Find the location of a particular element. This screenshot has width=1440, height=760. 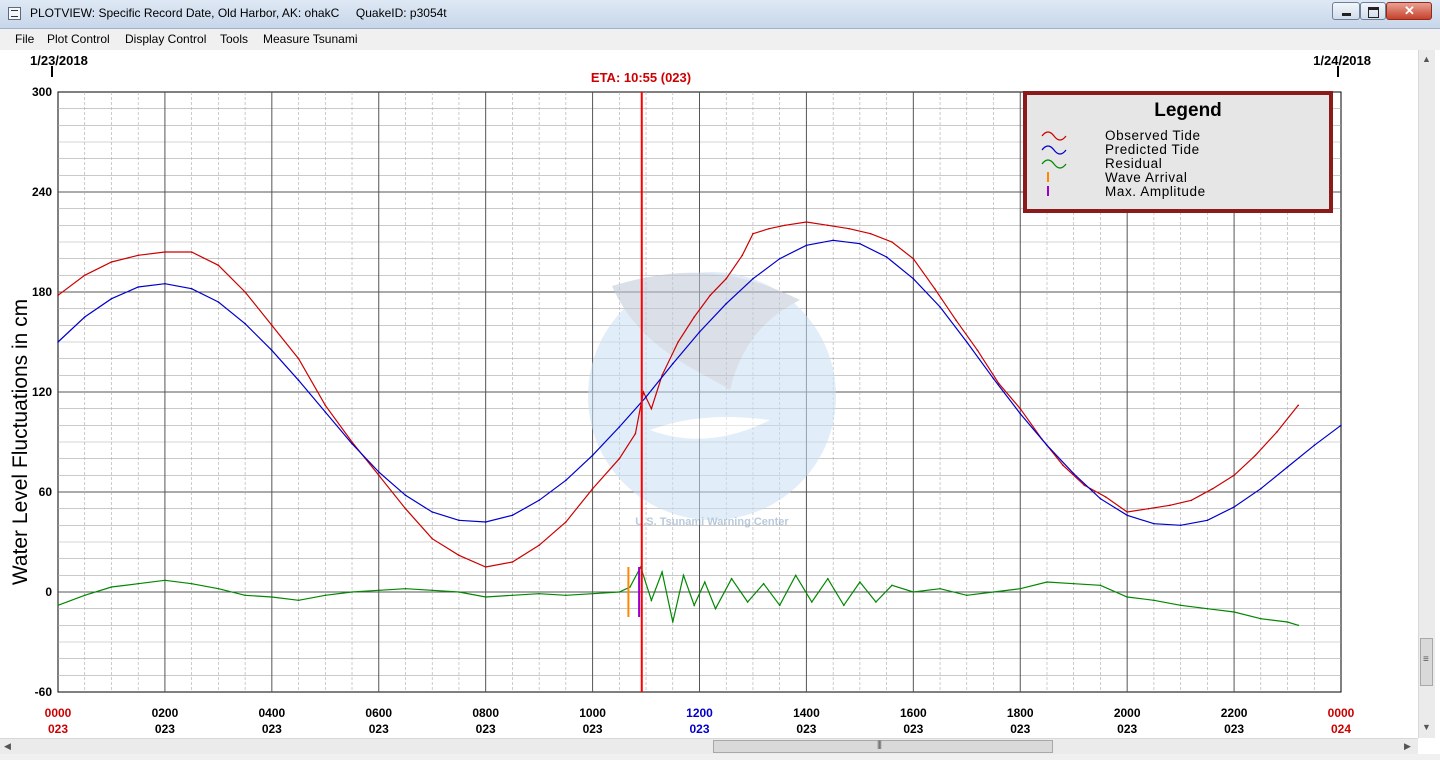

menu-measure-tsunami: Measure Tsunami is located at coordinates (310, 39).